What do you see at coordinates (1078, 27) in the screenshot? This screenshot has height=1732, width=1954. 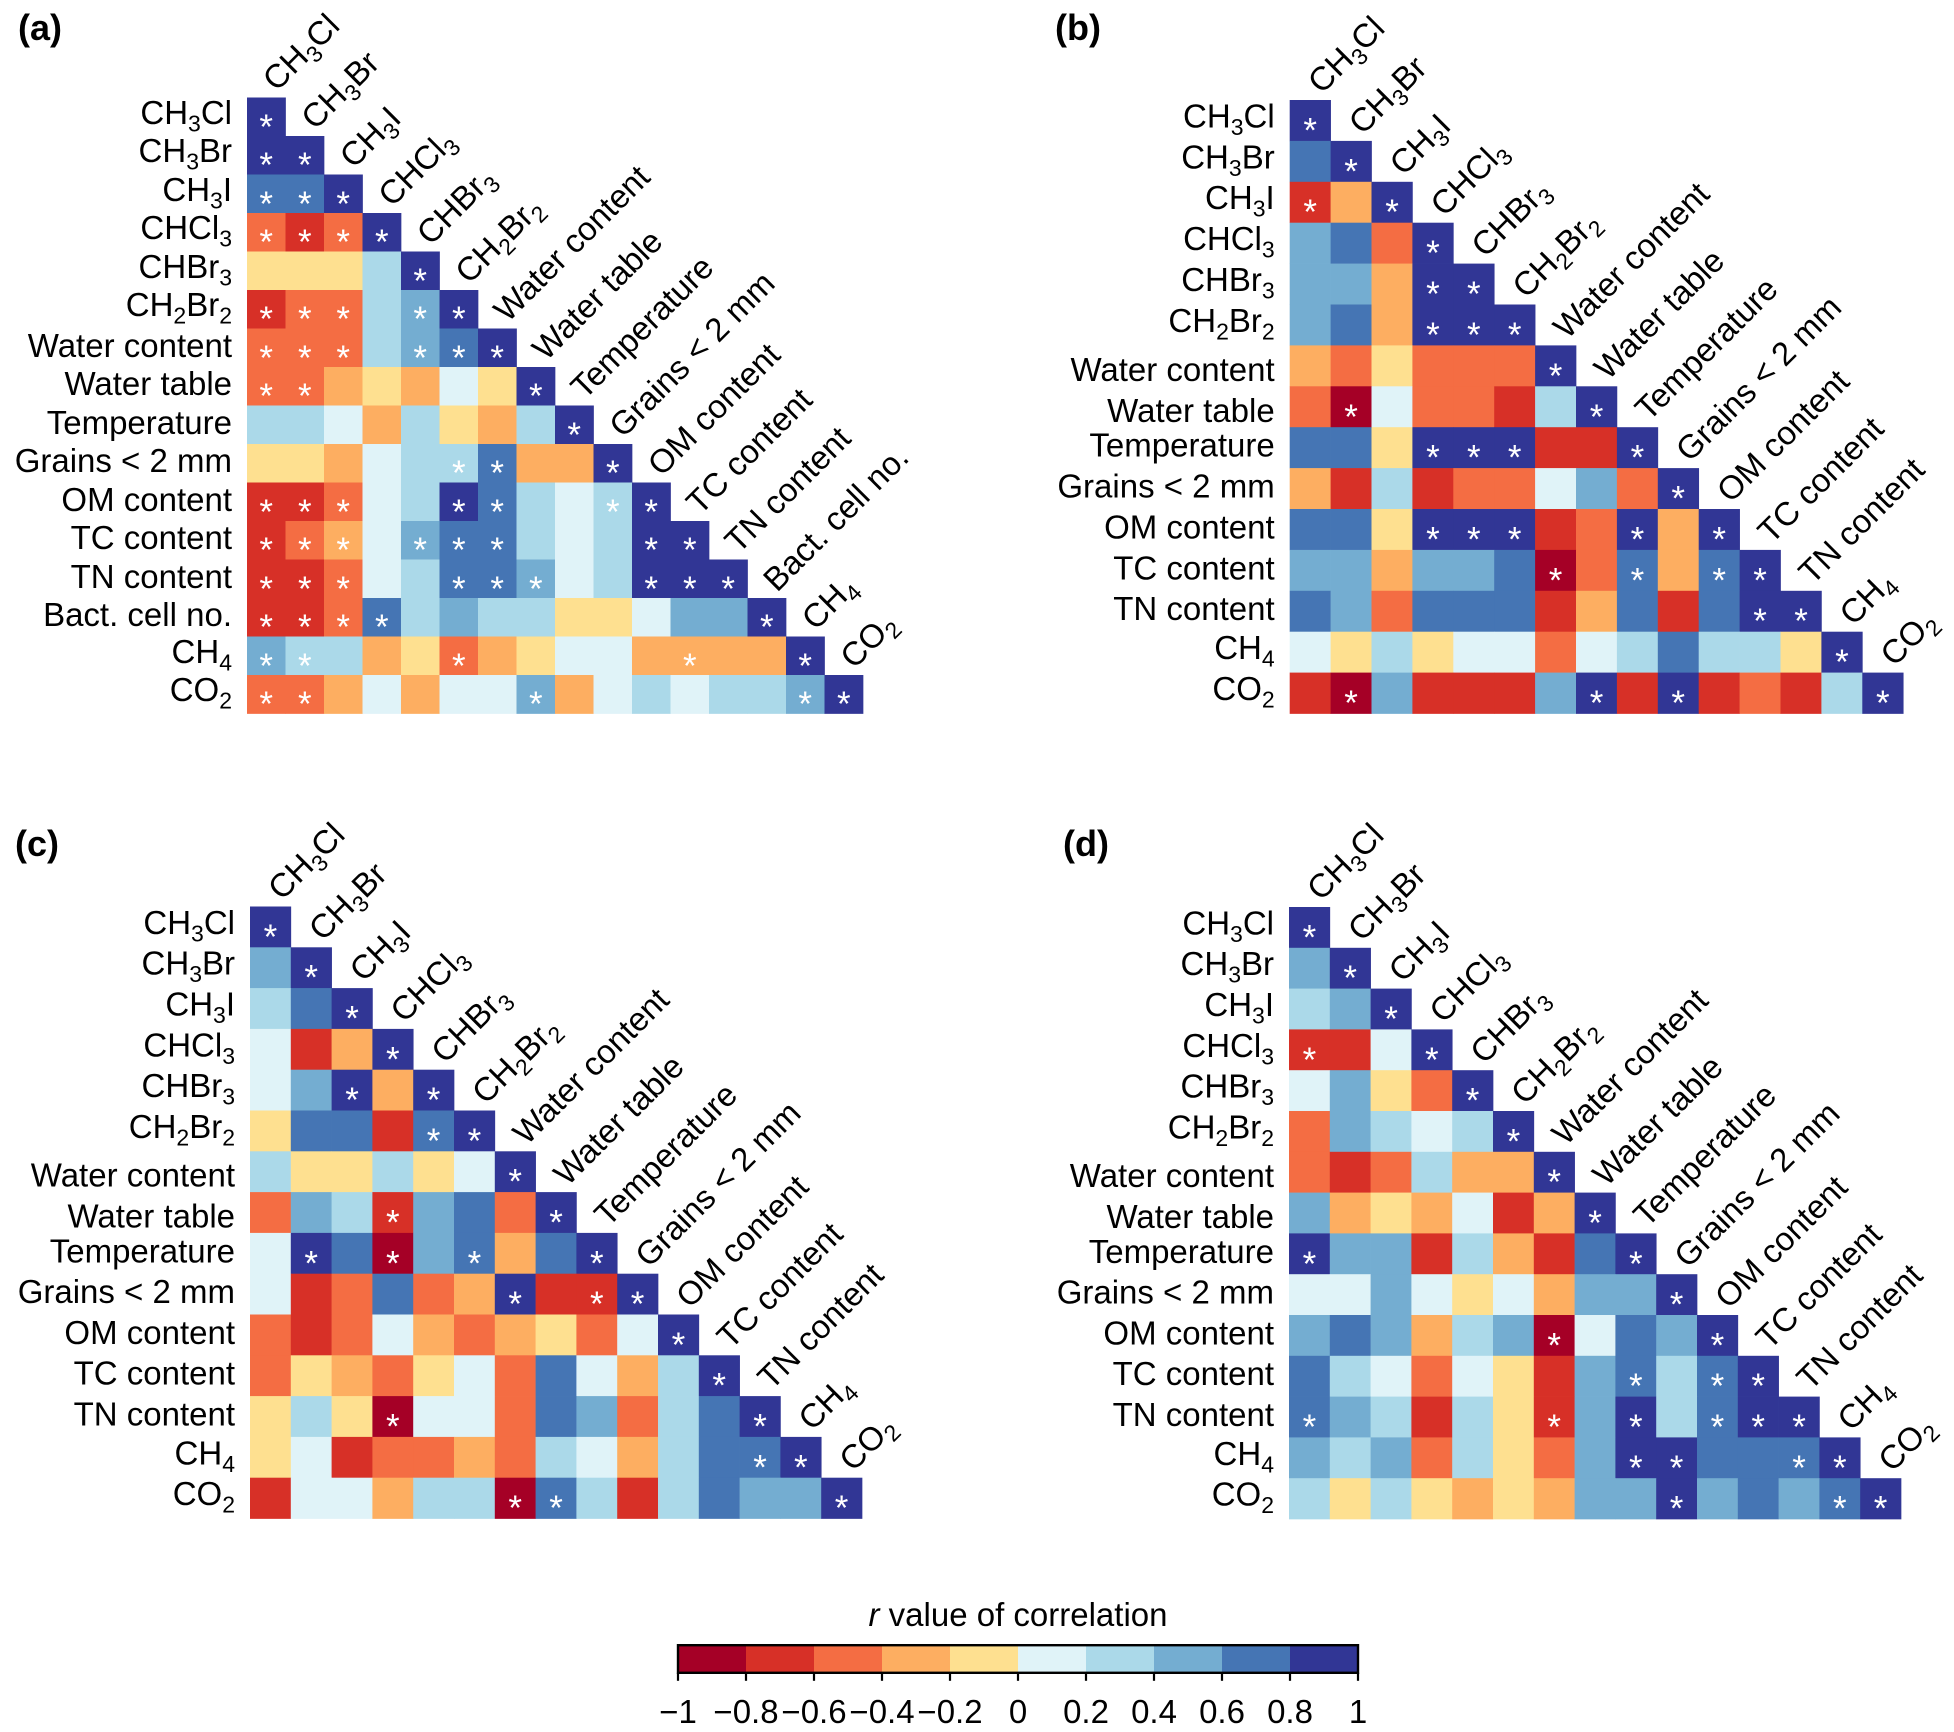 I see `svg-text: (b)` at bounding box center [1078, 27].